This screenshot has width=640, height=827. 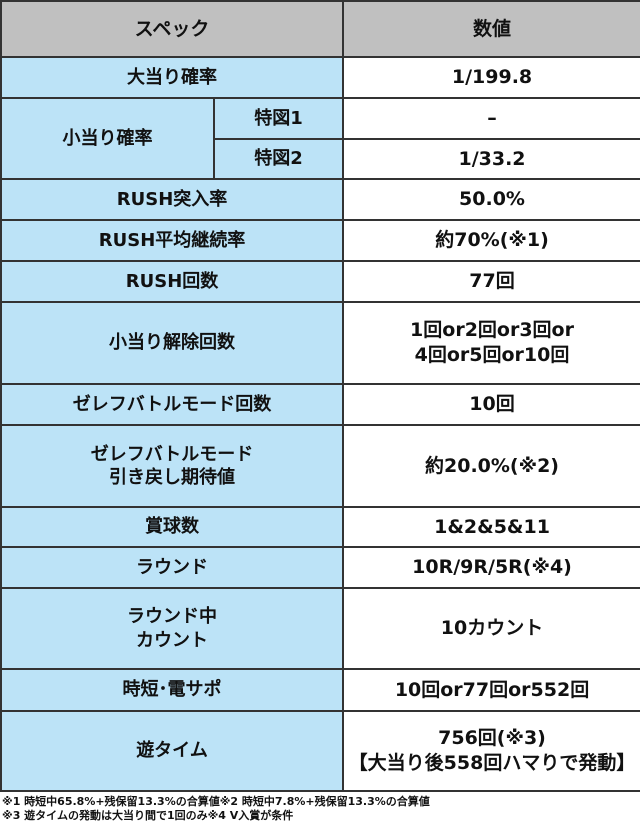 I want to click on table-row: ラウンド 10R/9R/5R(※4), so click(x=320, y=567).